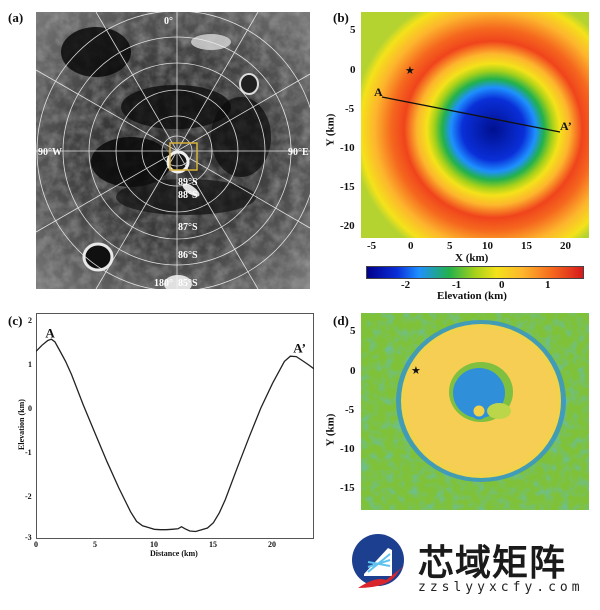 The image size is (600, 610). What do you see at coordinates (36, 544) in the screenshot?
I see `c-xtick: 0` at bounding box center [36, 544].